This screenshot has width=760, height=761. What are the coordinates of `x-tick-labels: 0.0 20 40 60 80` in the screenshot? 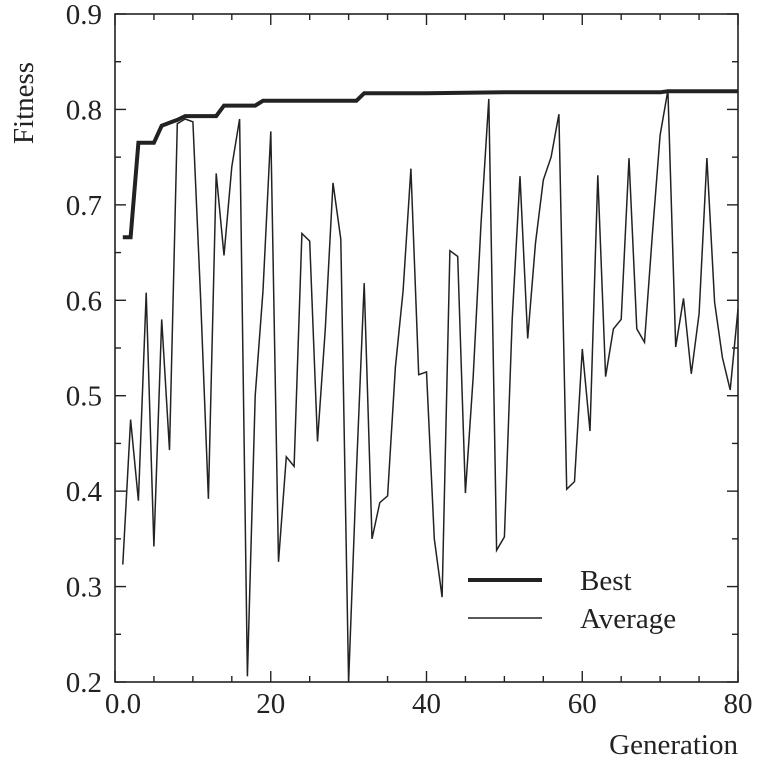 It's located at (429, 704).